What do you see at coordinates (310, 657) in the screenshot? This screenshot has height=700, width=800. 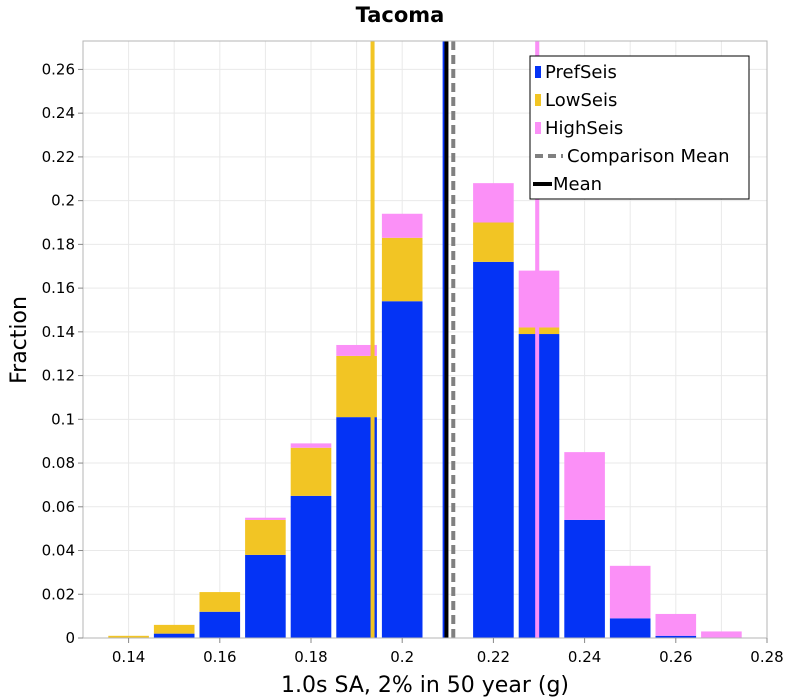 I see `x-tick-label: 0.18` at bounding box center [310, 657].